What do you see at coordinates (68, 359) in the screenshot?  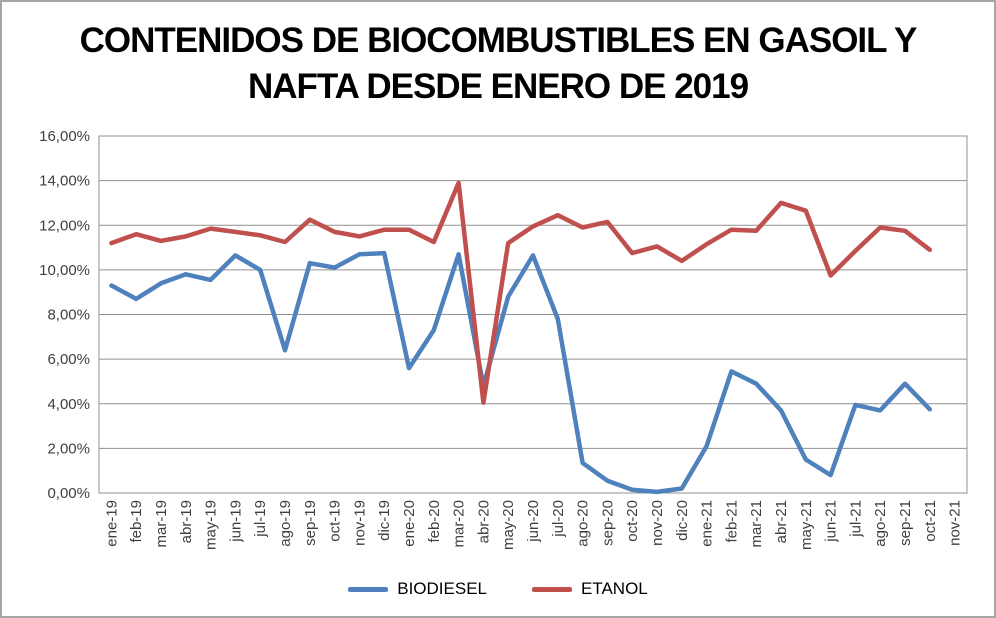 I see `y-axis-tick-label: 6,00%` at bounding box center [68, 359].